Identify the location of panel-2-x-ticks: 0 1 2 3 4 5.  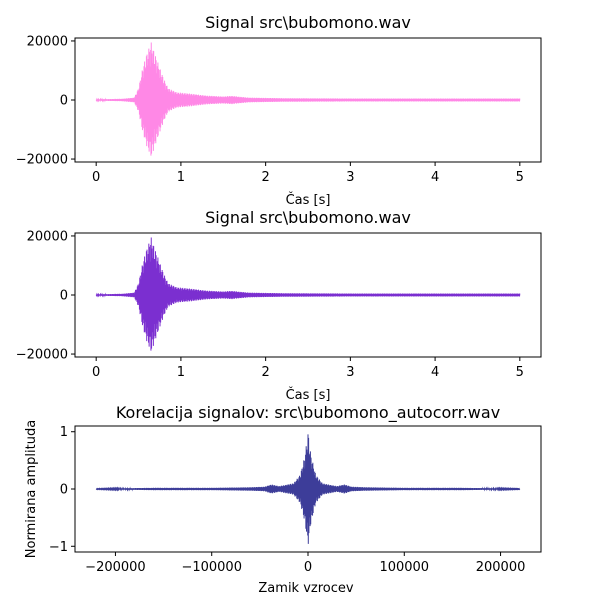
(308, 368).